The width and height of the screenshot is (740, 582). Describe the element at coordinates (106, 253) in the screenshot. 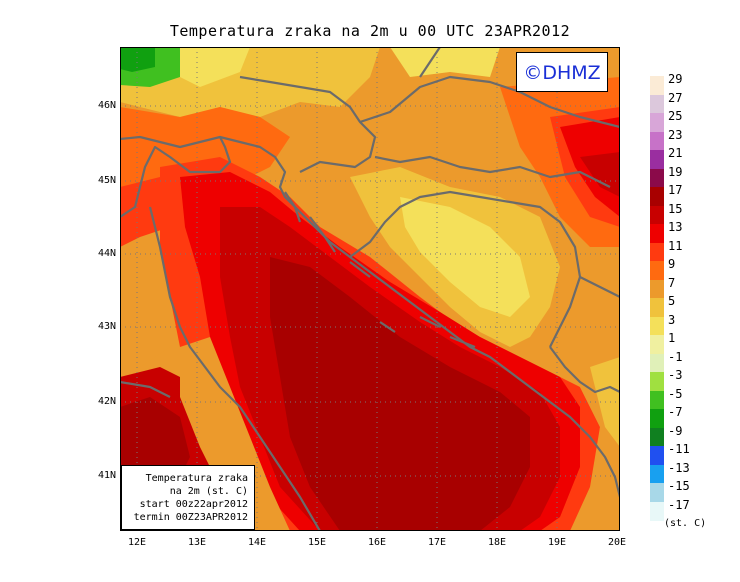

I see `lat-label-44n: 44N` at that location.